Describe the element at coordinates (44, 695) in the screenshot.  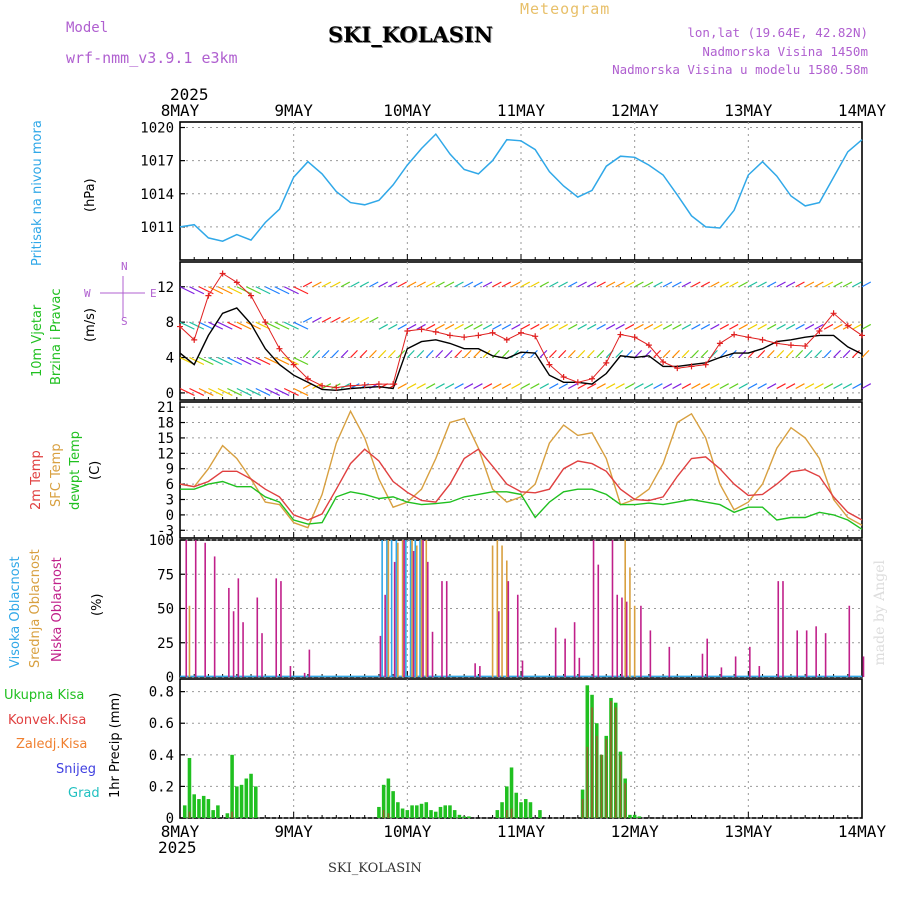
I see `legend-total-rain: Ukupna Kisa` at that location.